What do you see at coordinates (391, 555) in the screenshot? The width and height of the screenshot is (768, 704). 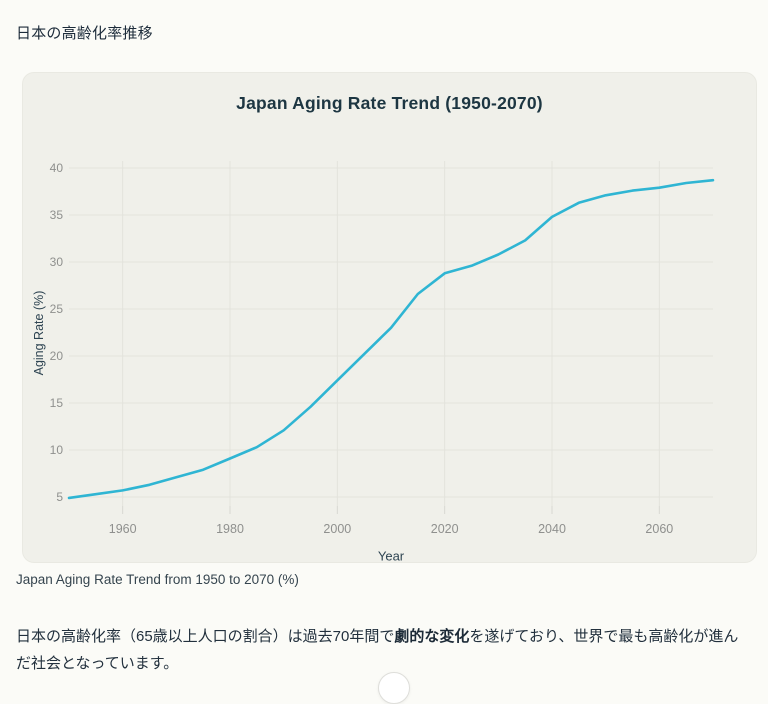 I see `x-axis-label: Year` at bounding box center [391, 555].